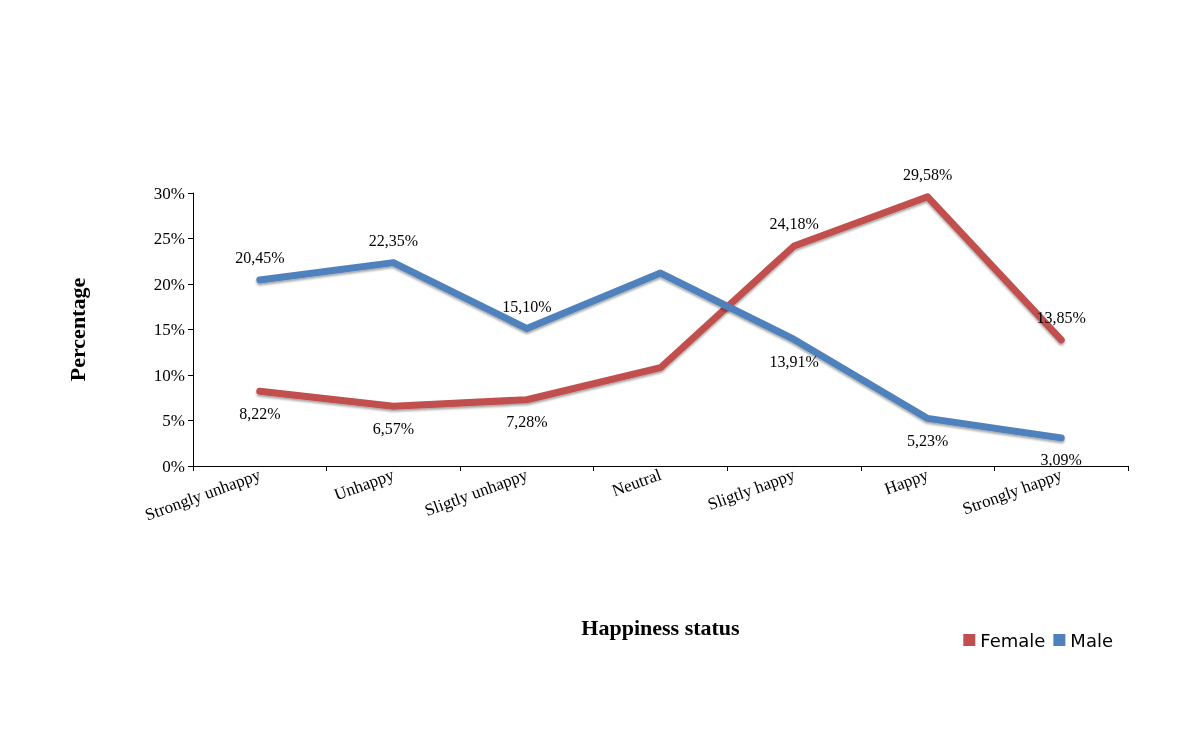 Image resolution: width=1196 pixels, height=742 pixels. I want to click on data-label: 3,09%, so click(1061, 460).